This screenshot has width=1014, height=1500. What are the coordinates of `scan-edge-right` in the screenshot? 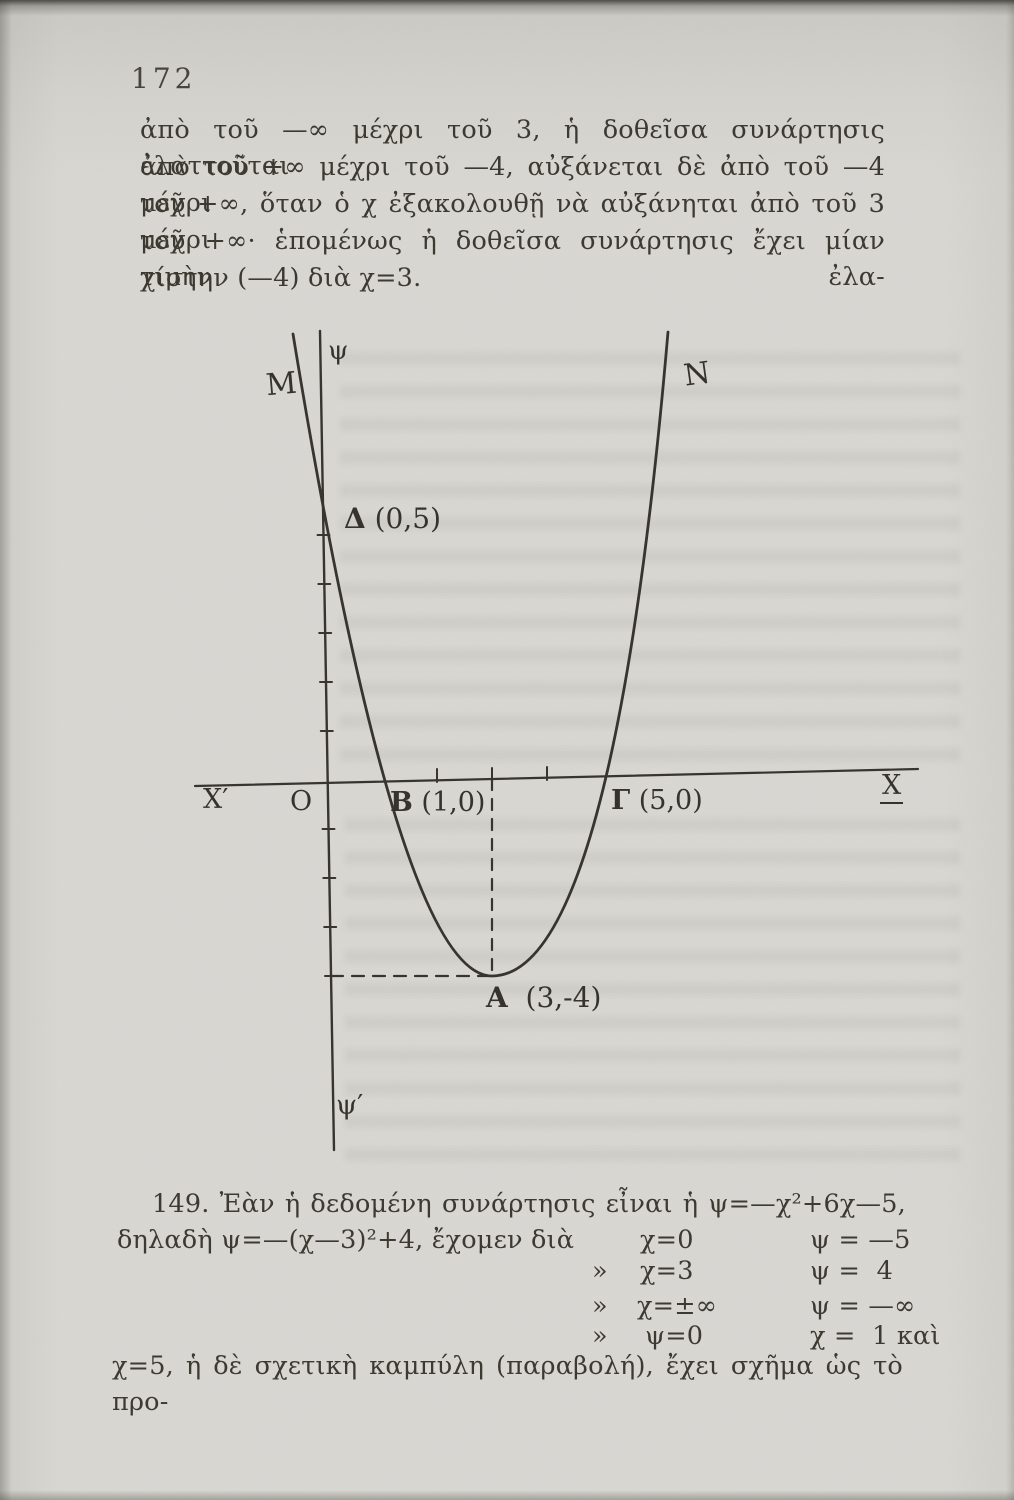 It's located at (1010, 750).